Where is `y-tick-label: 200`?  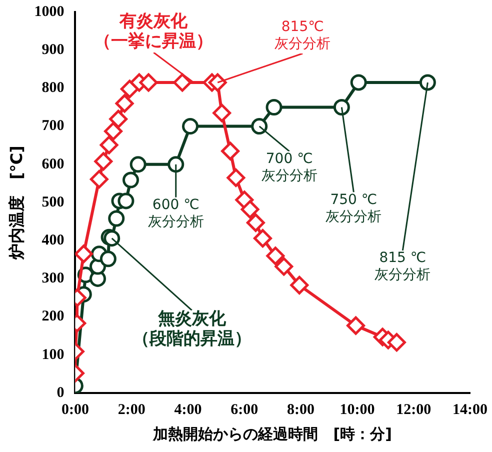 y-tick-label: 200 is located at coordinates (53, 316).